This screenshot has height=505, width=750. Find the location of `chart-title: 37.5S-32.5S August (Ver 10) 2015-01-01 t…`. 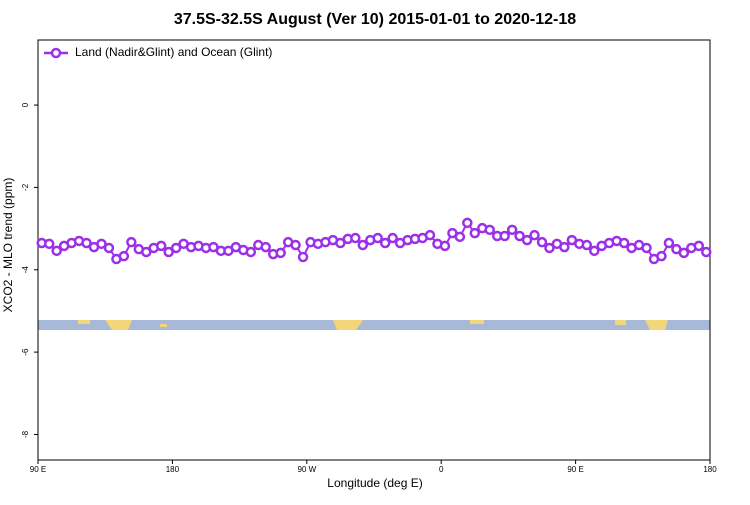

chart-title: 37.5S-32.5S August (Ver 10) 2015-01-01 t… is located at coordinates (375, 19).